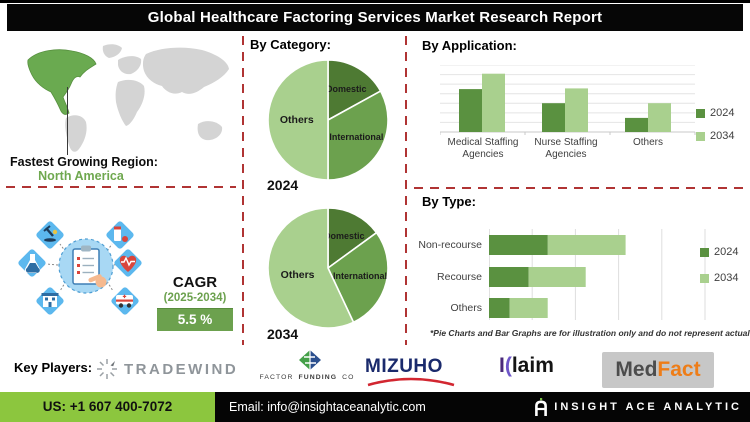 The height and width of the screenshot is (422, 750). What do you see at coordinates (375, 1) in the screenshot?
I see `top-border` at bounding box center [375, 1].